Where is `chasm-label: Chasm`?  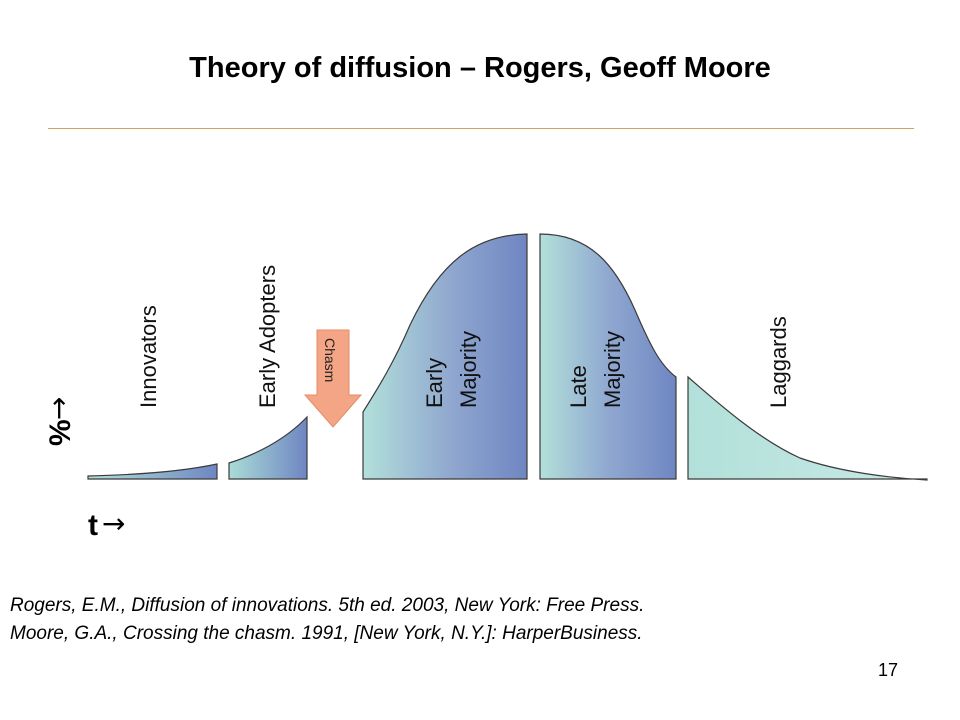
chasm-label: Chasm is located at coordinates (330, 360).